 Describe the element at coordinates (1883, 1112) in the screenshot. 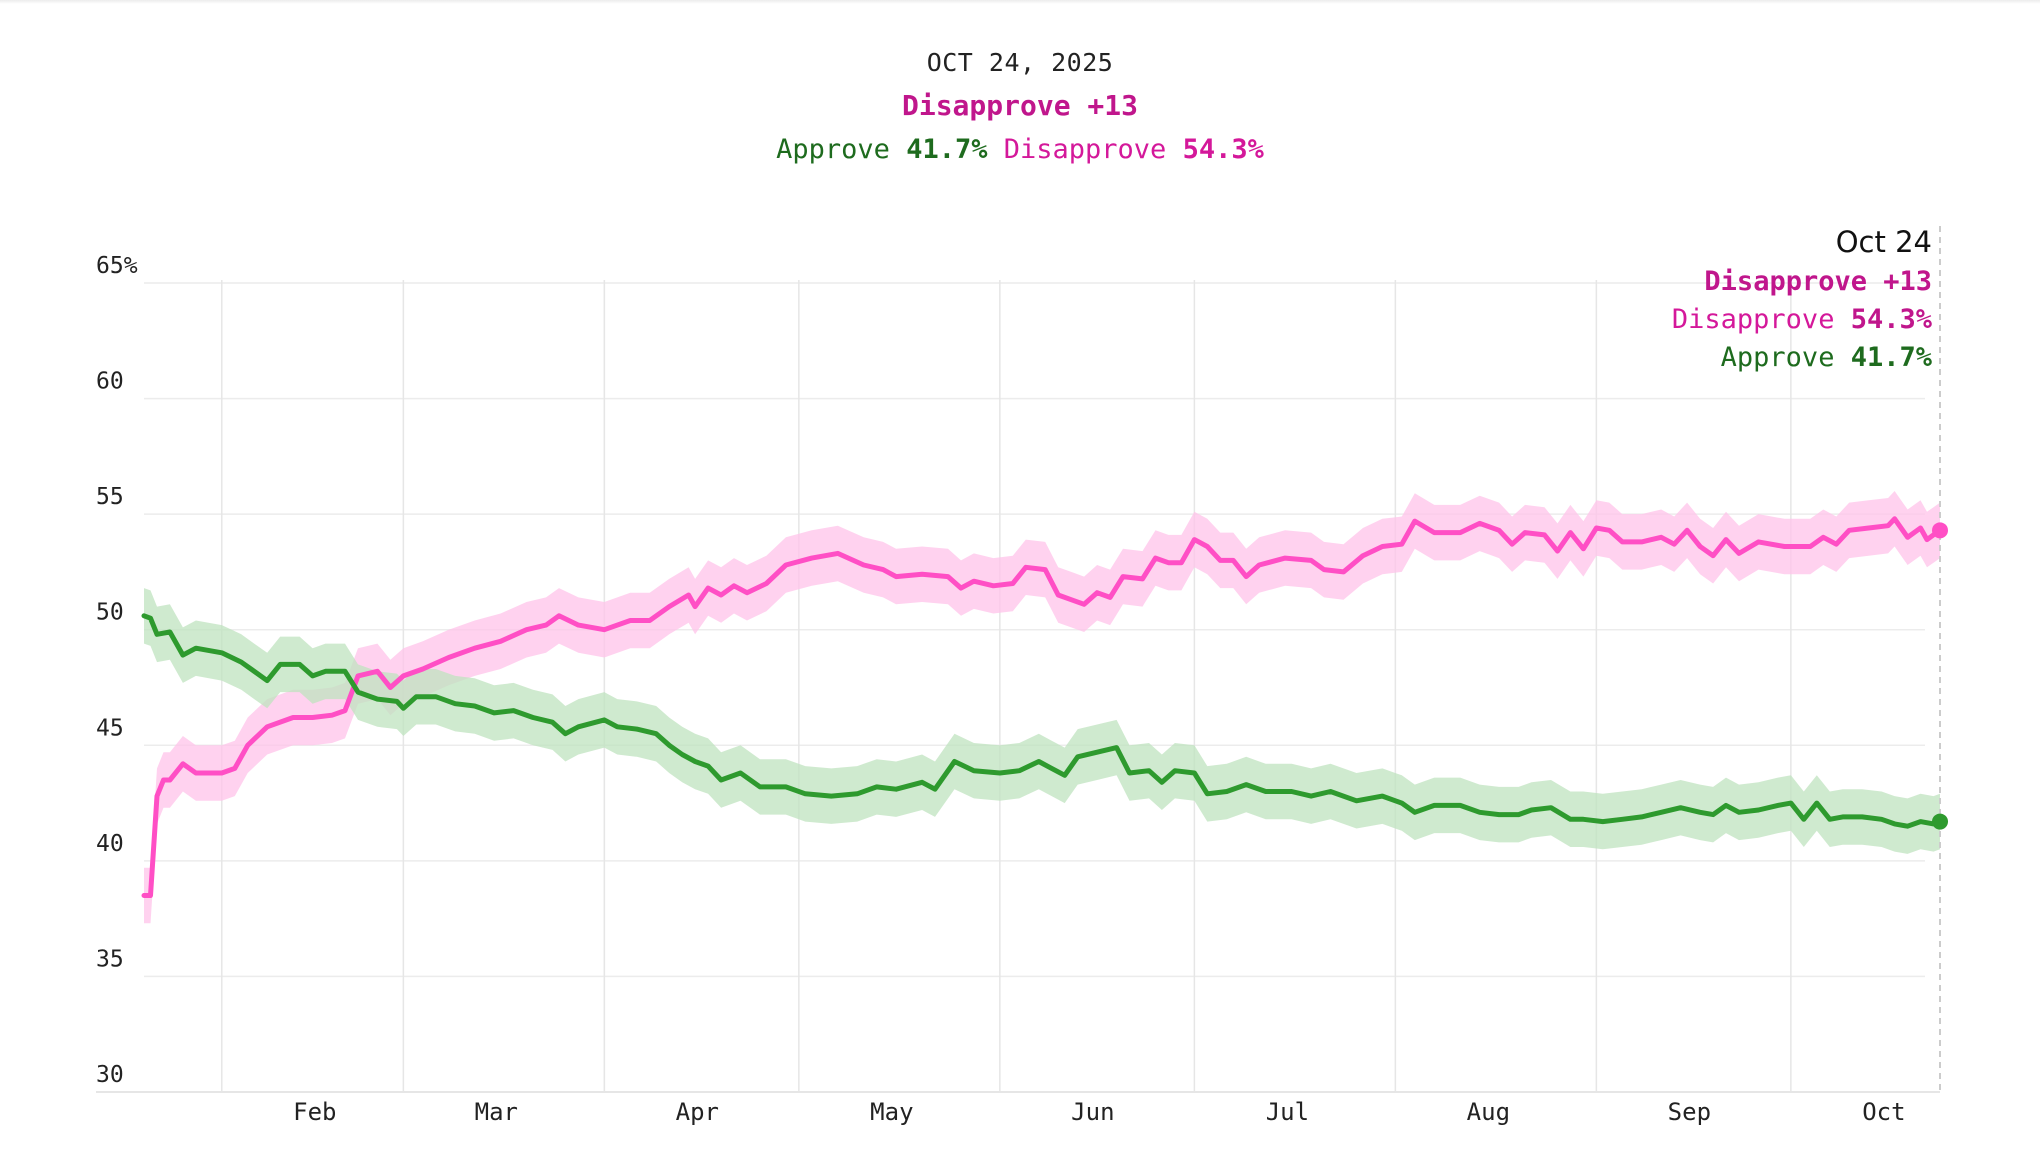

I see `x-tick-label: Oct` at that location.